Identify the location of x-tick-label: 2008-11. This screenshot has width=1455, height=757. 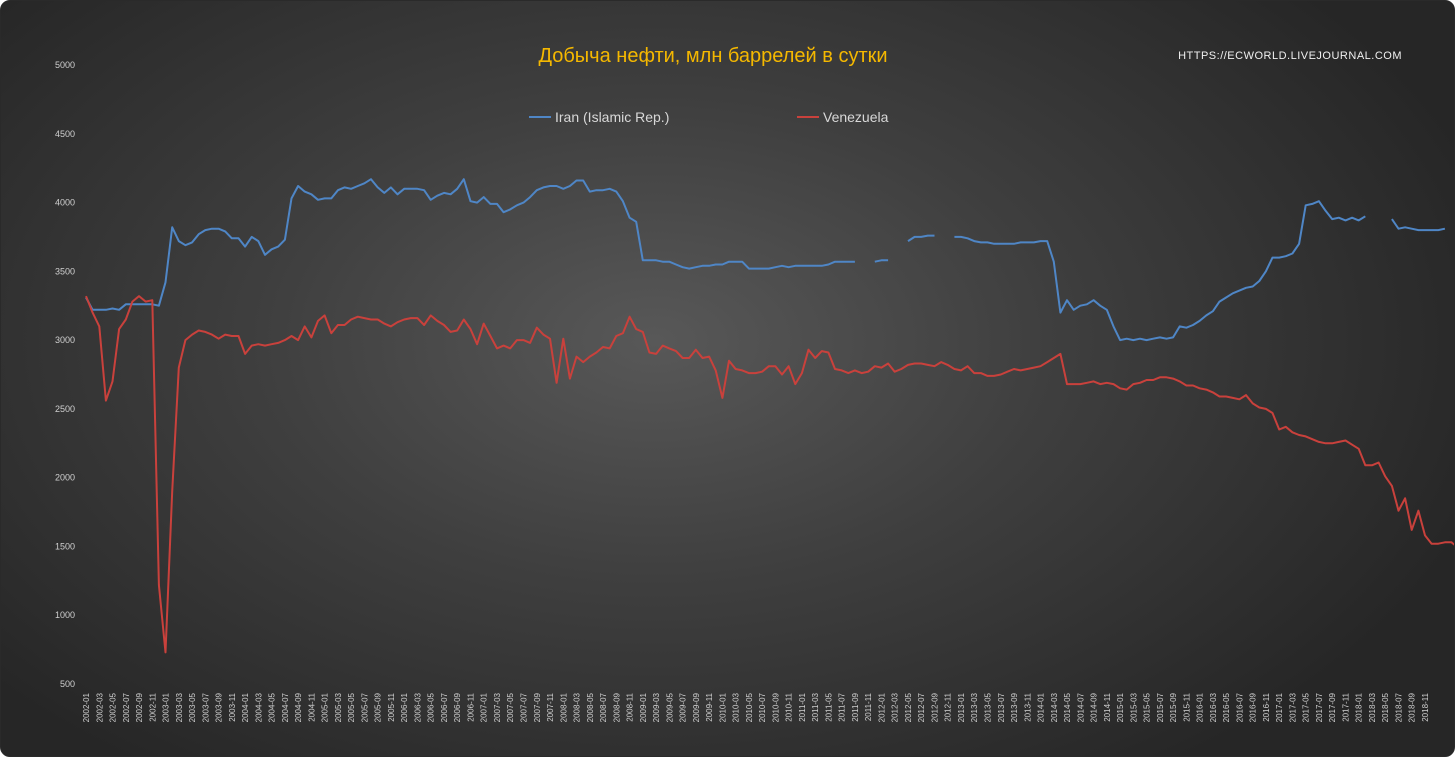
(630, 706).